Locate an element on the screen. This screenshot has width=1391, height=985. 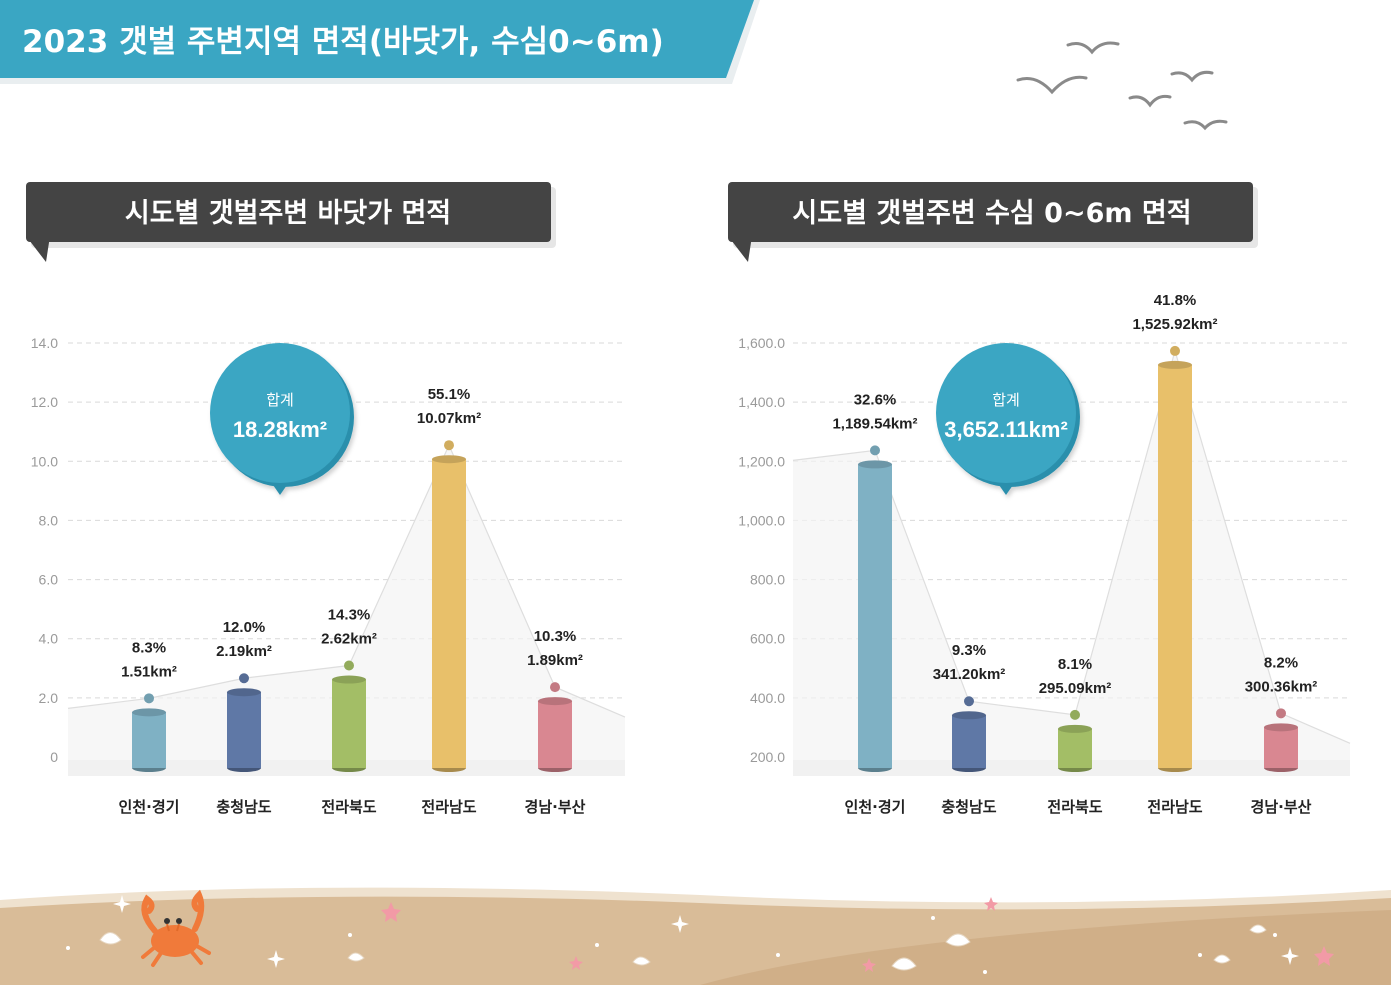
sparkle-group is located at coordinates (682, 934).